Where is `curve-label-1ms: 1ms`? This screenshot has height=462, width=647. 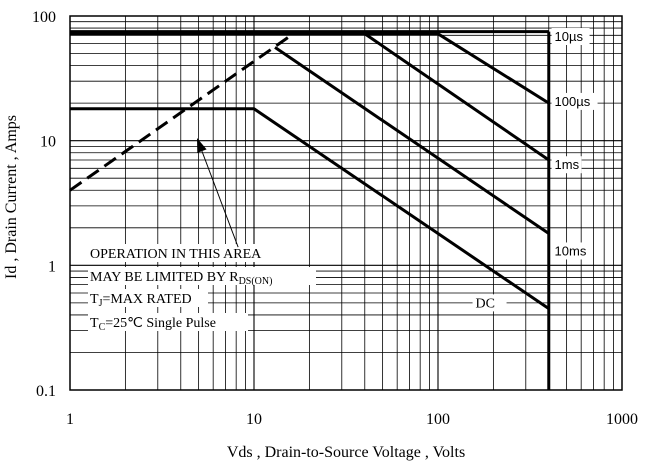 curve-label-1ms: 1ms is located at coordinates (567, 164).